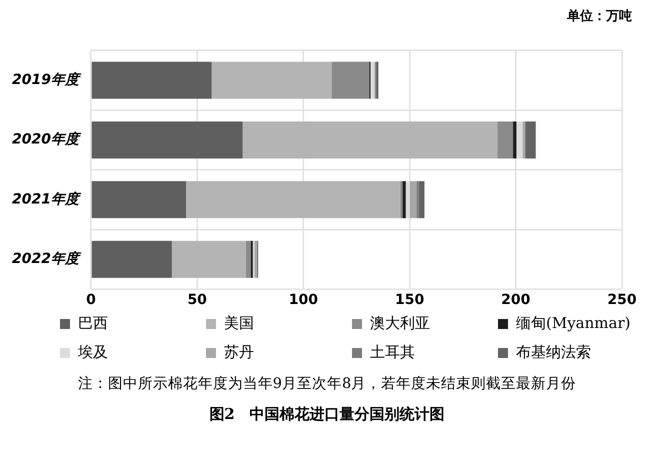 The width and height of the screenshot is (654, 467). What do you see at coordinates (327, 414) in the screenshot?
I see `text: 图2 中国棉花进口量分国别统计图` at bounding box center [327, 414].